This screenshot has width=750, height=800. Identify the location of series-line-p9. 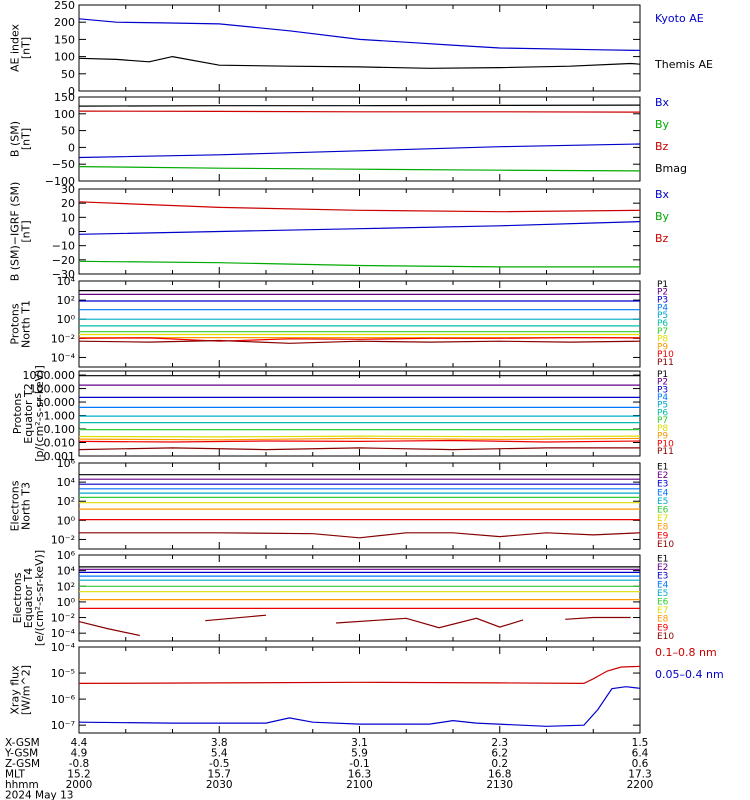
(359, 439).